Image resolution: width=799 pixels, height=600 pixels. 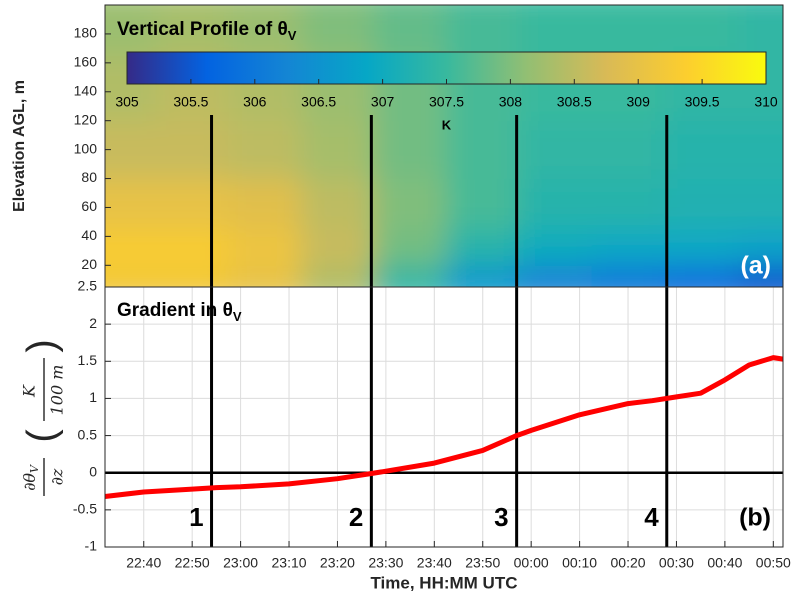 I want to click on y-tick-label: 1, so click(x=93, y=397).